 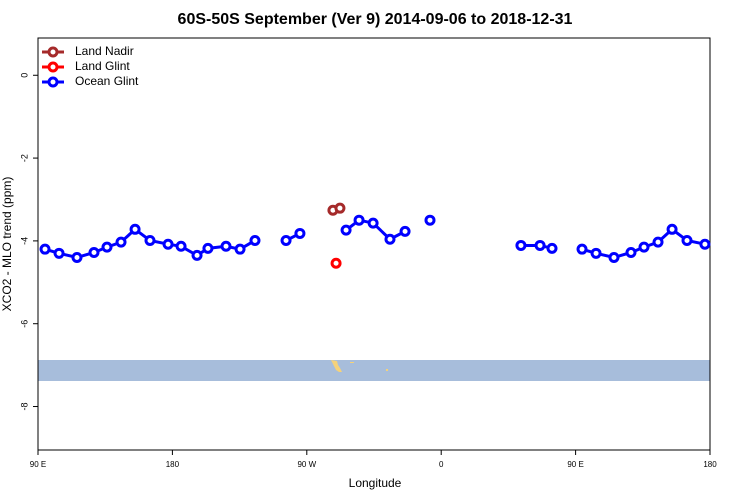 I want to click on legend-label: Ocean Glint, so click(x=107, y=81).